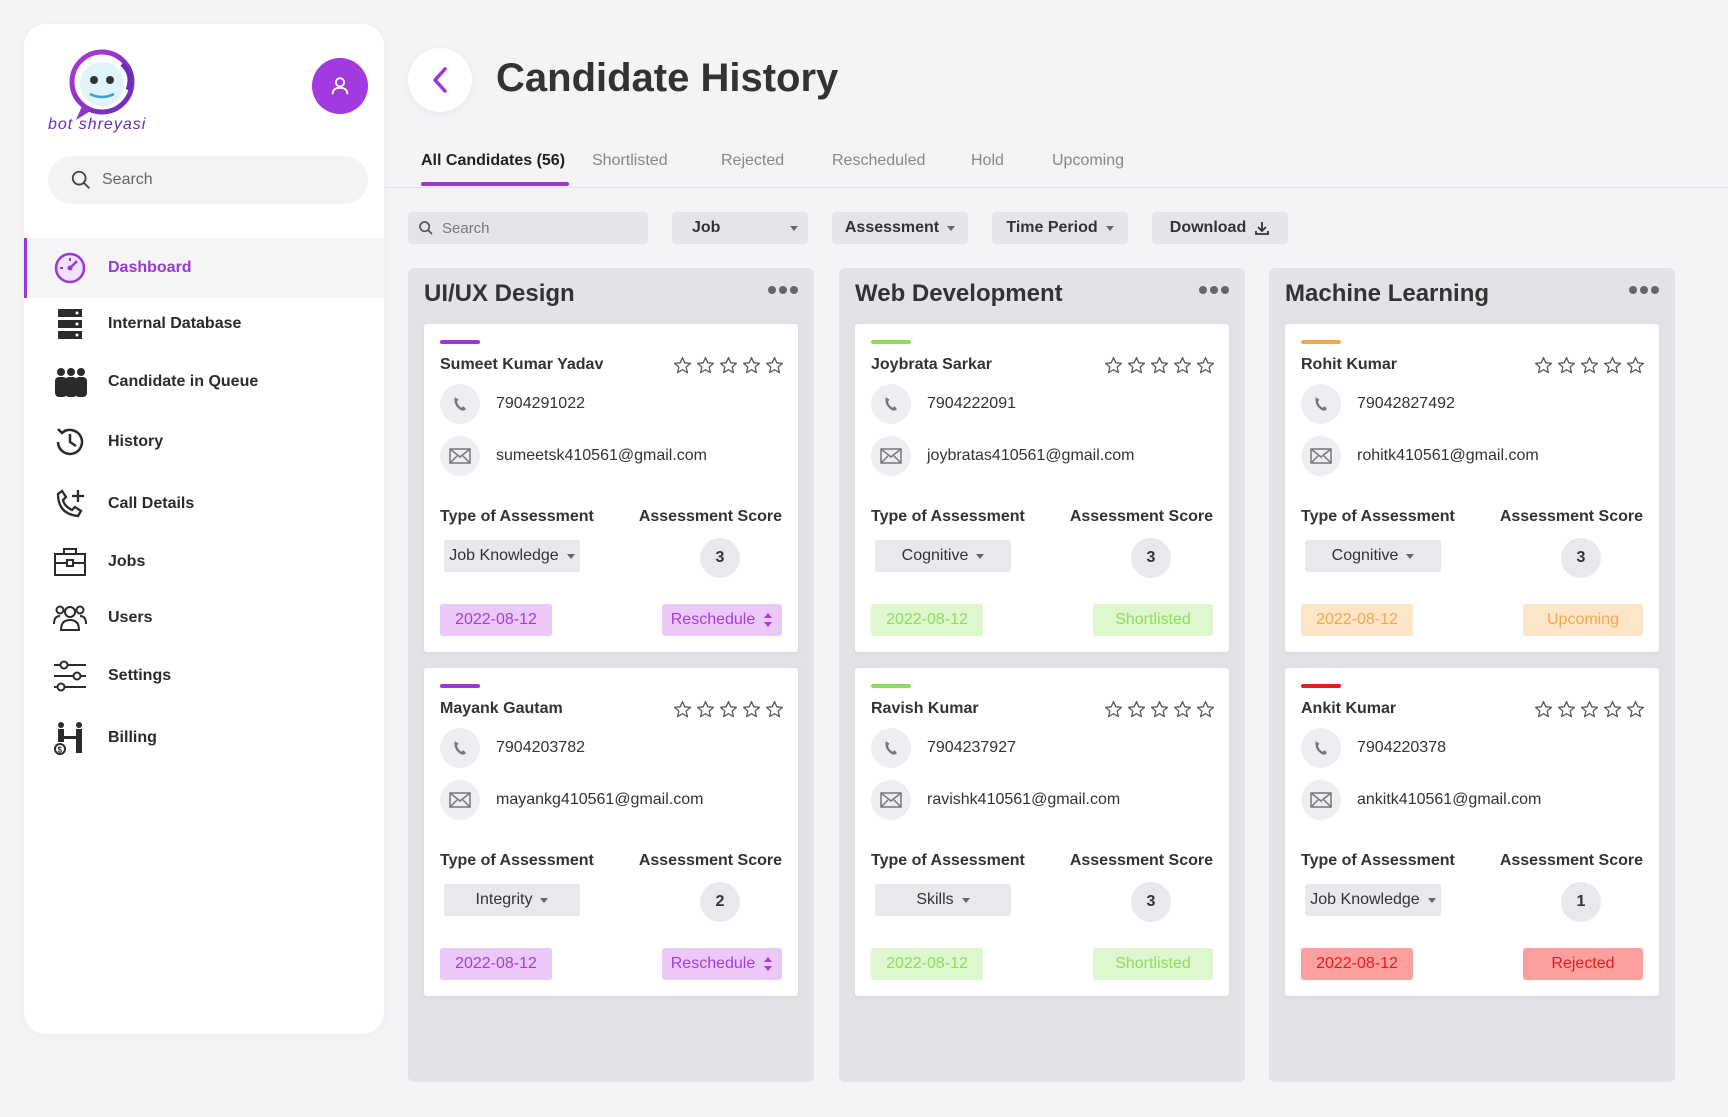 This screenshot has height=1117, width=1728. I want to click on page-title: Candidate History, so click(667, 78).